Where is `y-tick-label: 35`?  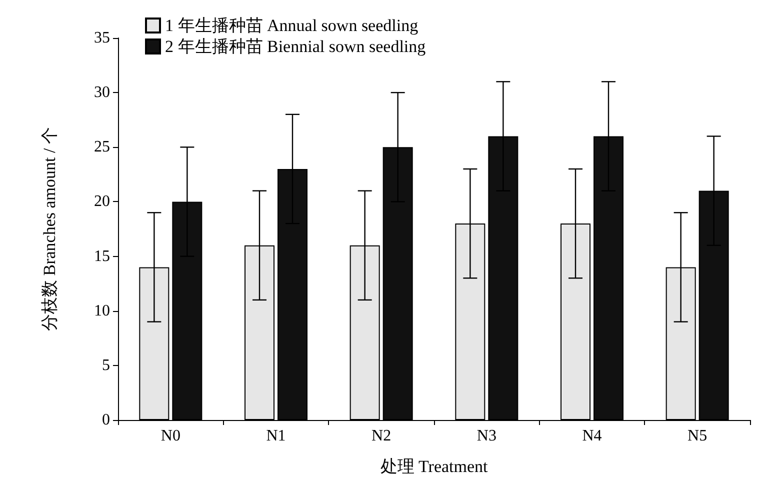
y-tick-label: 35 is located at coordinates (102, 38).